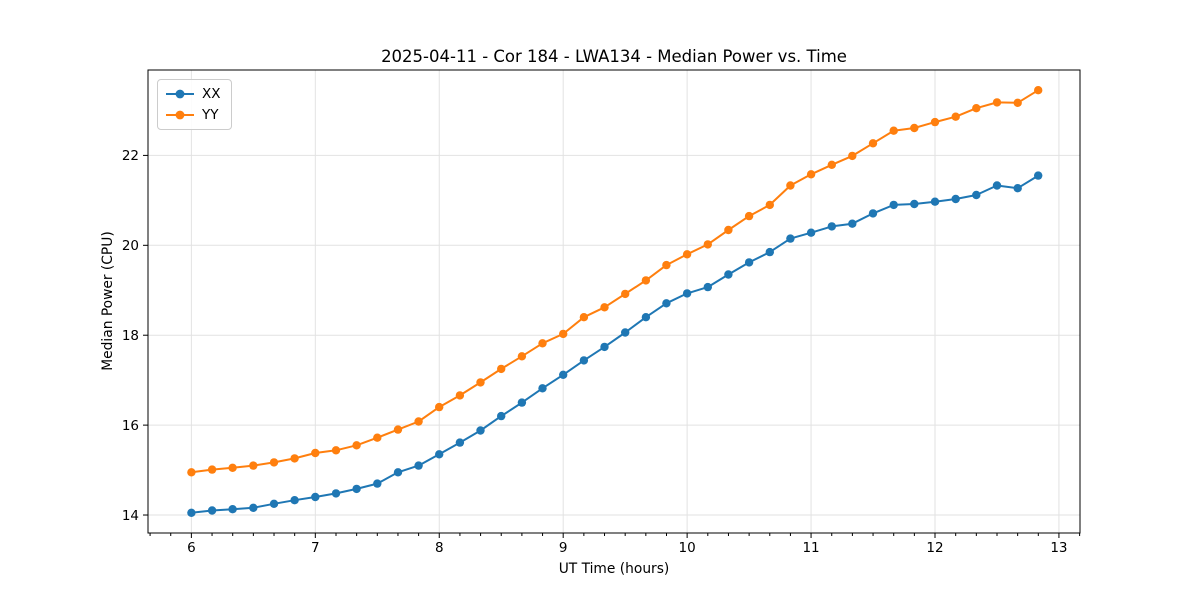 The width and height of the screenshot is (1200, 600). What do you see at coordinates (180, 94) in the screenshot?
I see `series-xx-line-marker-icon` at bounding box center [180, 94].